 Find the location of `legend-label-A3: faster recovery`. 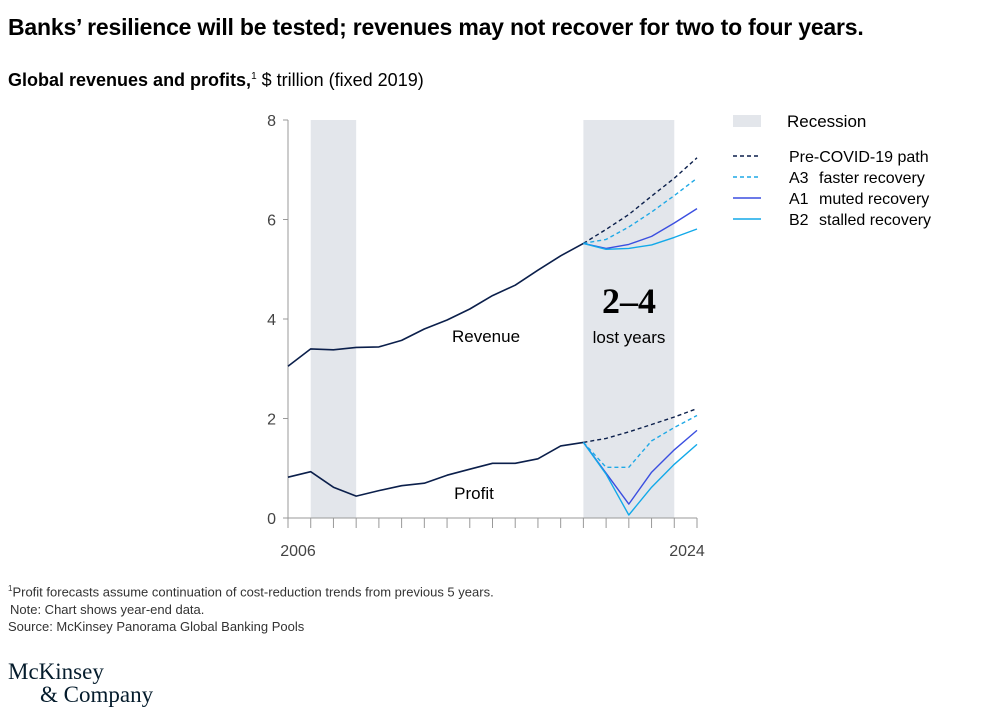

legend-label-A3: faster recovery is located at coordinates (872, 178).